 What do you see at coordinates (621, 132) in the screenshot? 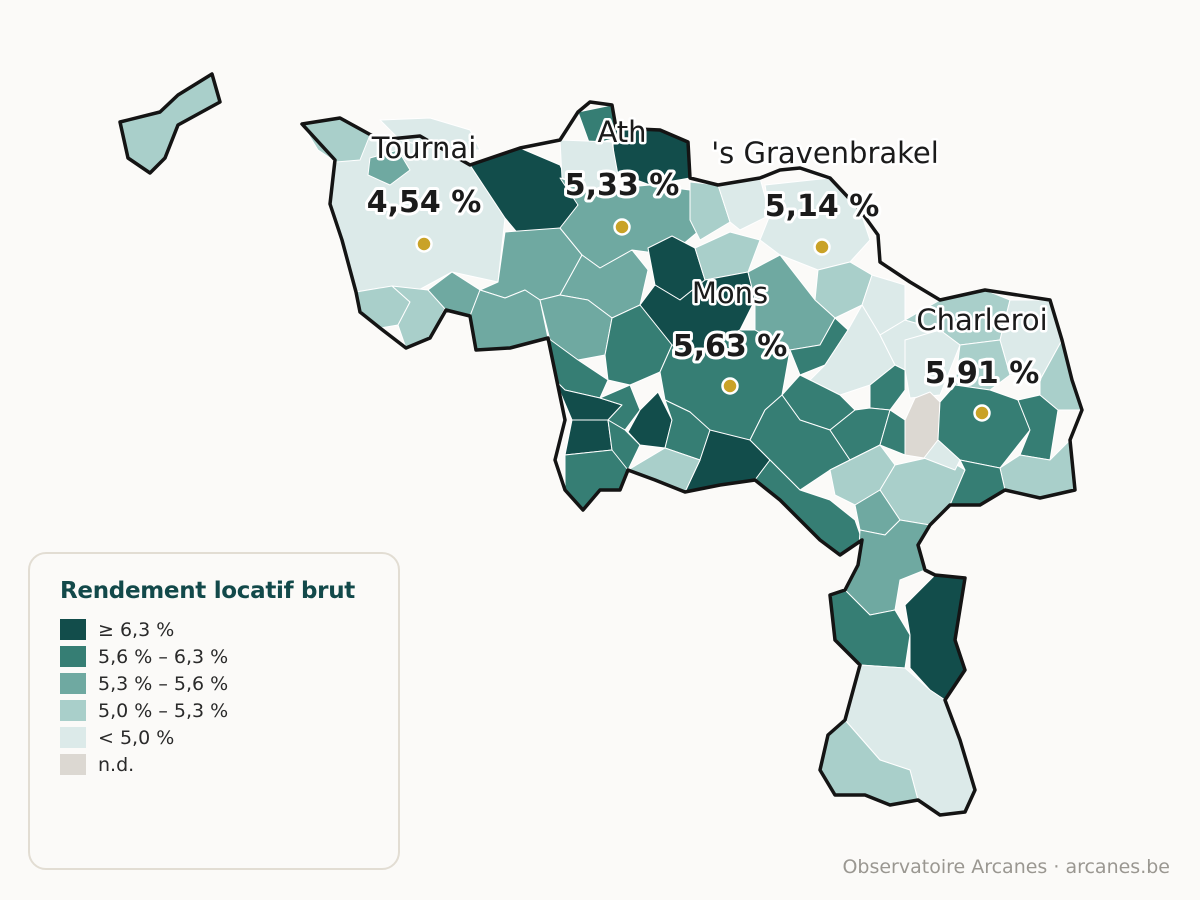
I see `city-name-label: Ath` at bounding box center [621, 132].